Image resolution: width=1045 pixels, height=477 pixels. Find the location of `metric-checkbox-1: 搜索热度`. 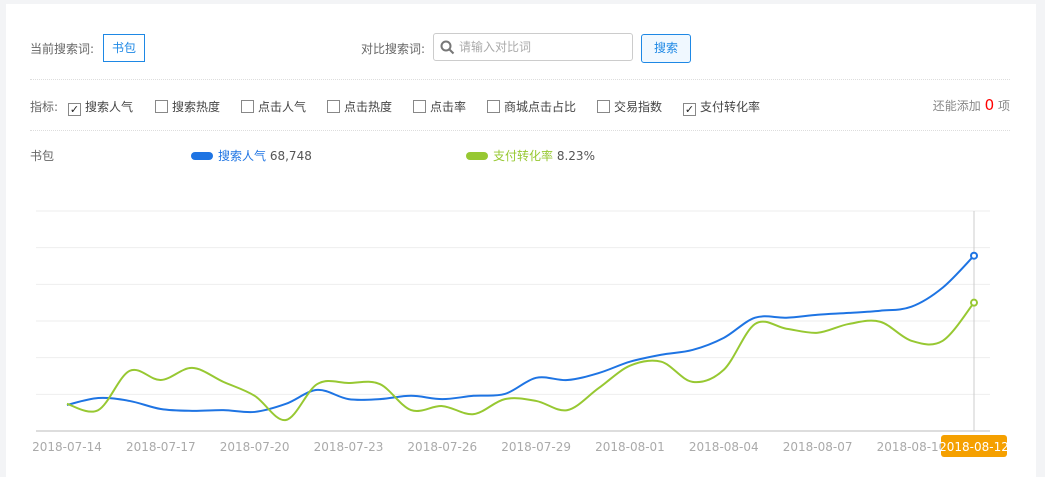

metric-checkbox-1: 搜索热度 is located at coordinates (187, 106).